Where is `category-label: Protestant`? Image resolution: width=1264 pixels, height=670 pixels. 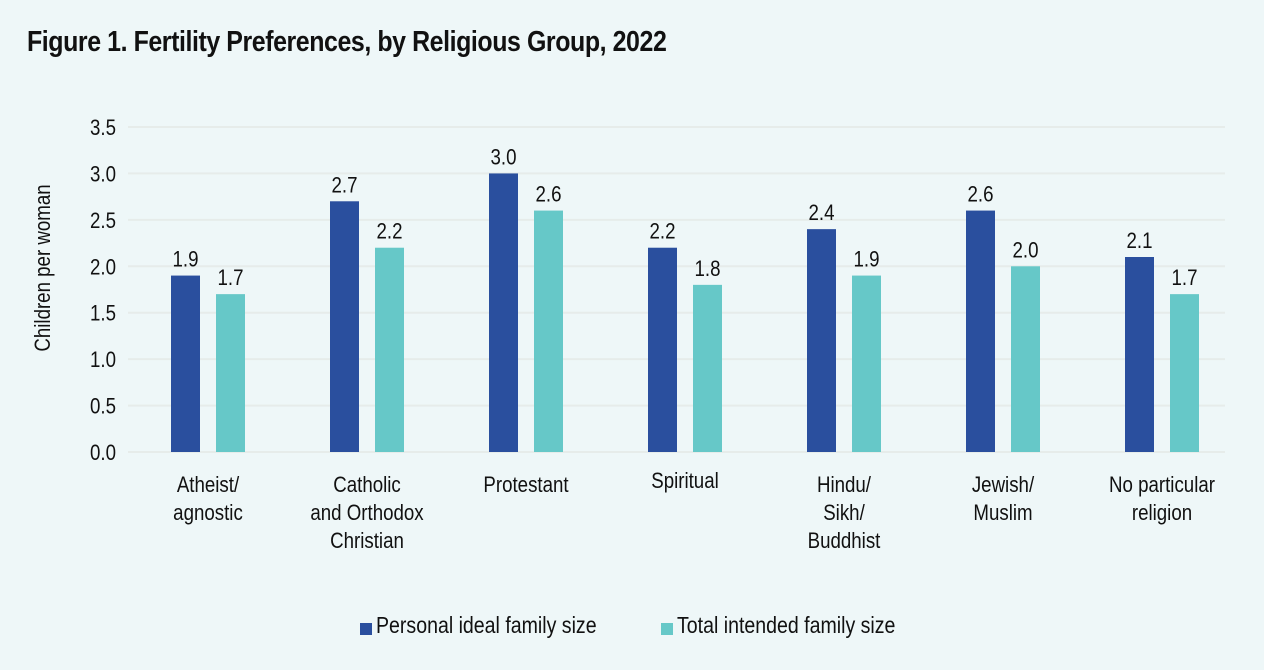
category-label: Protestant is located at coordinates (525, 486).